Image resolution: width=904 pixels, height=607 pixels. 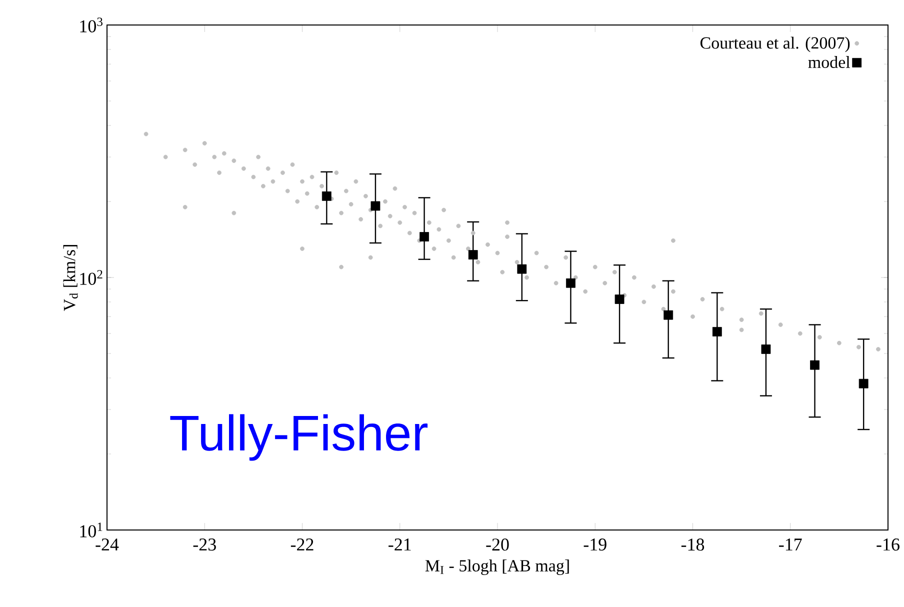 What do you see at coordinates (91, 277) in the screenshot?
I see `y-tick-label: 10$^{2}$` at bounding box center [91, 277].